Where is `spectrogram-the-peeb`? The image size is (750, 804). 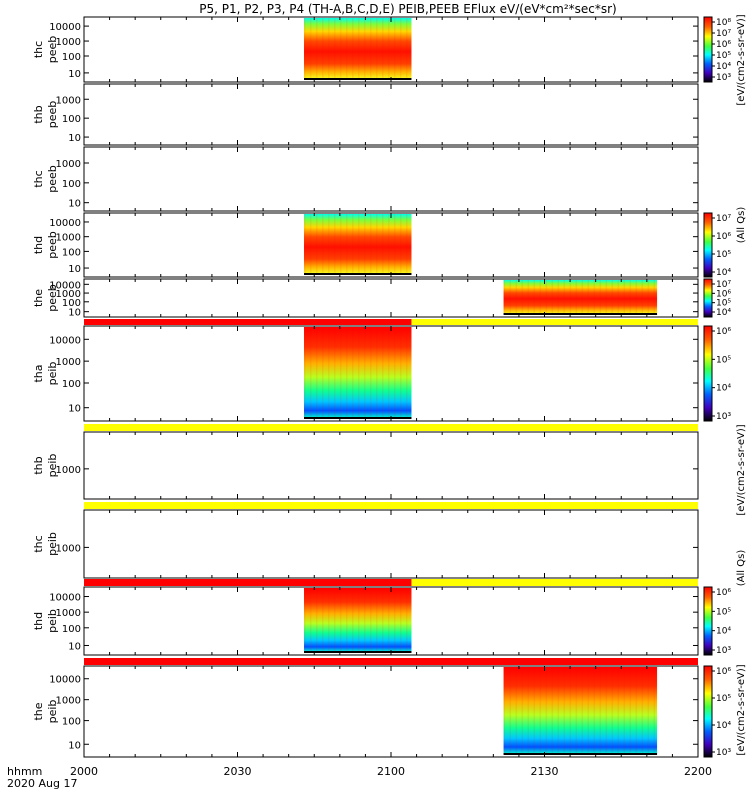 spectrogram-the-peeb is located at coordinates (580, 297).